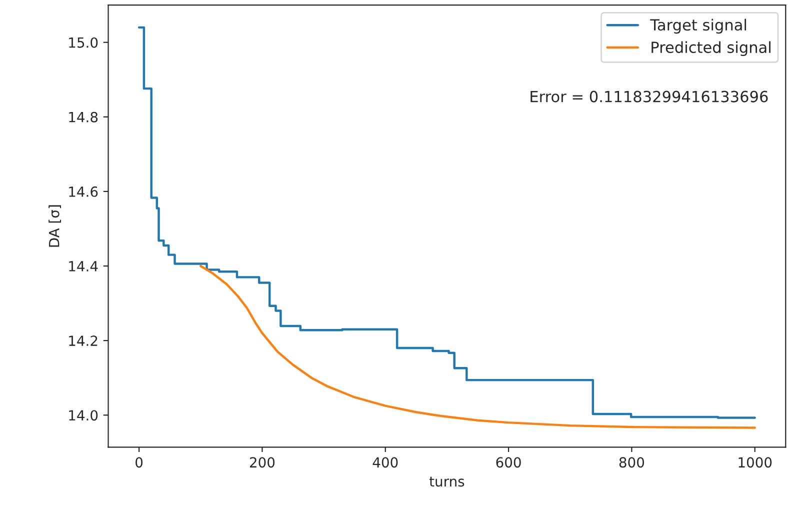 The image size is (796, 507). Describe the element at coordinates (83, 42) in the screenshot. I see `y-tick-label: 15.0` at that location.